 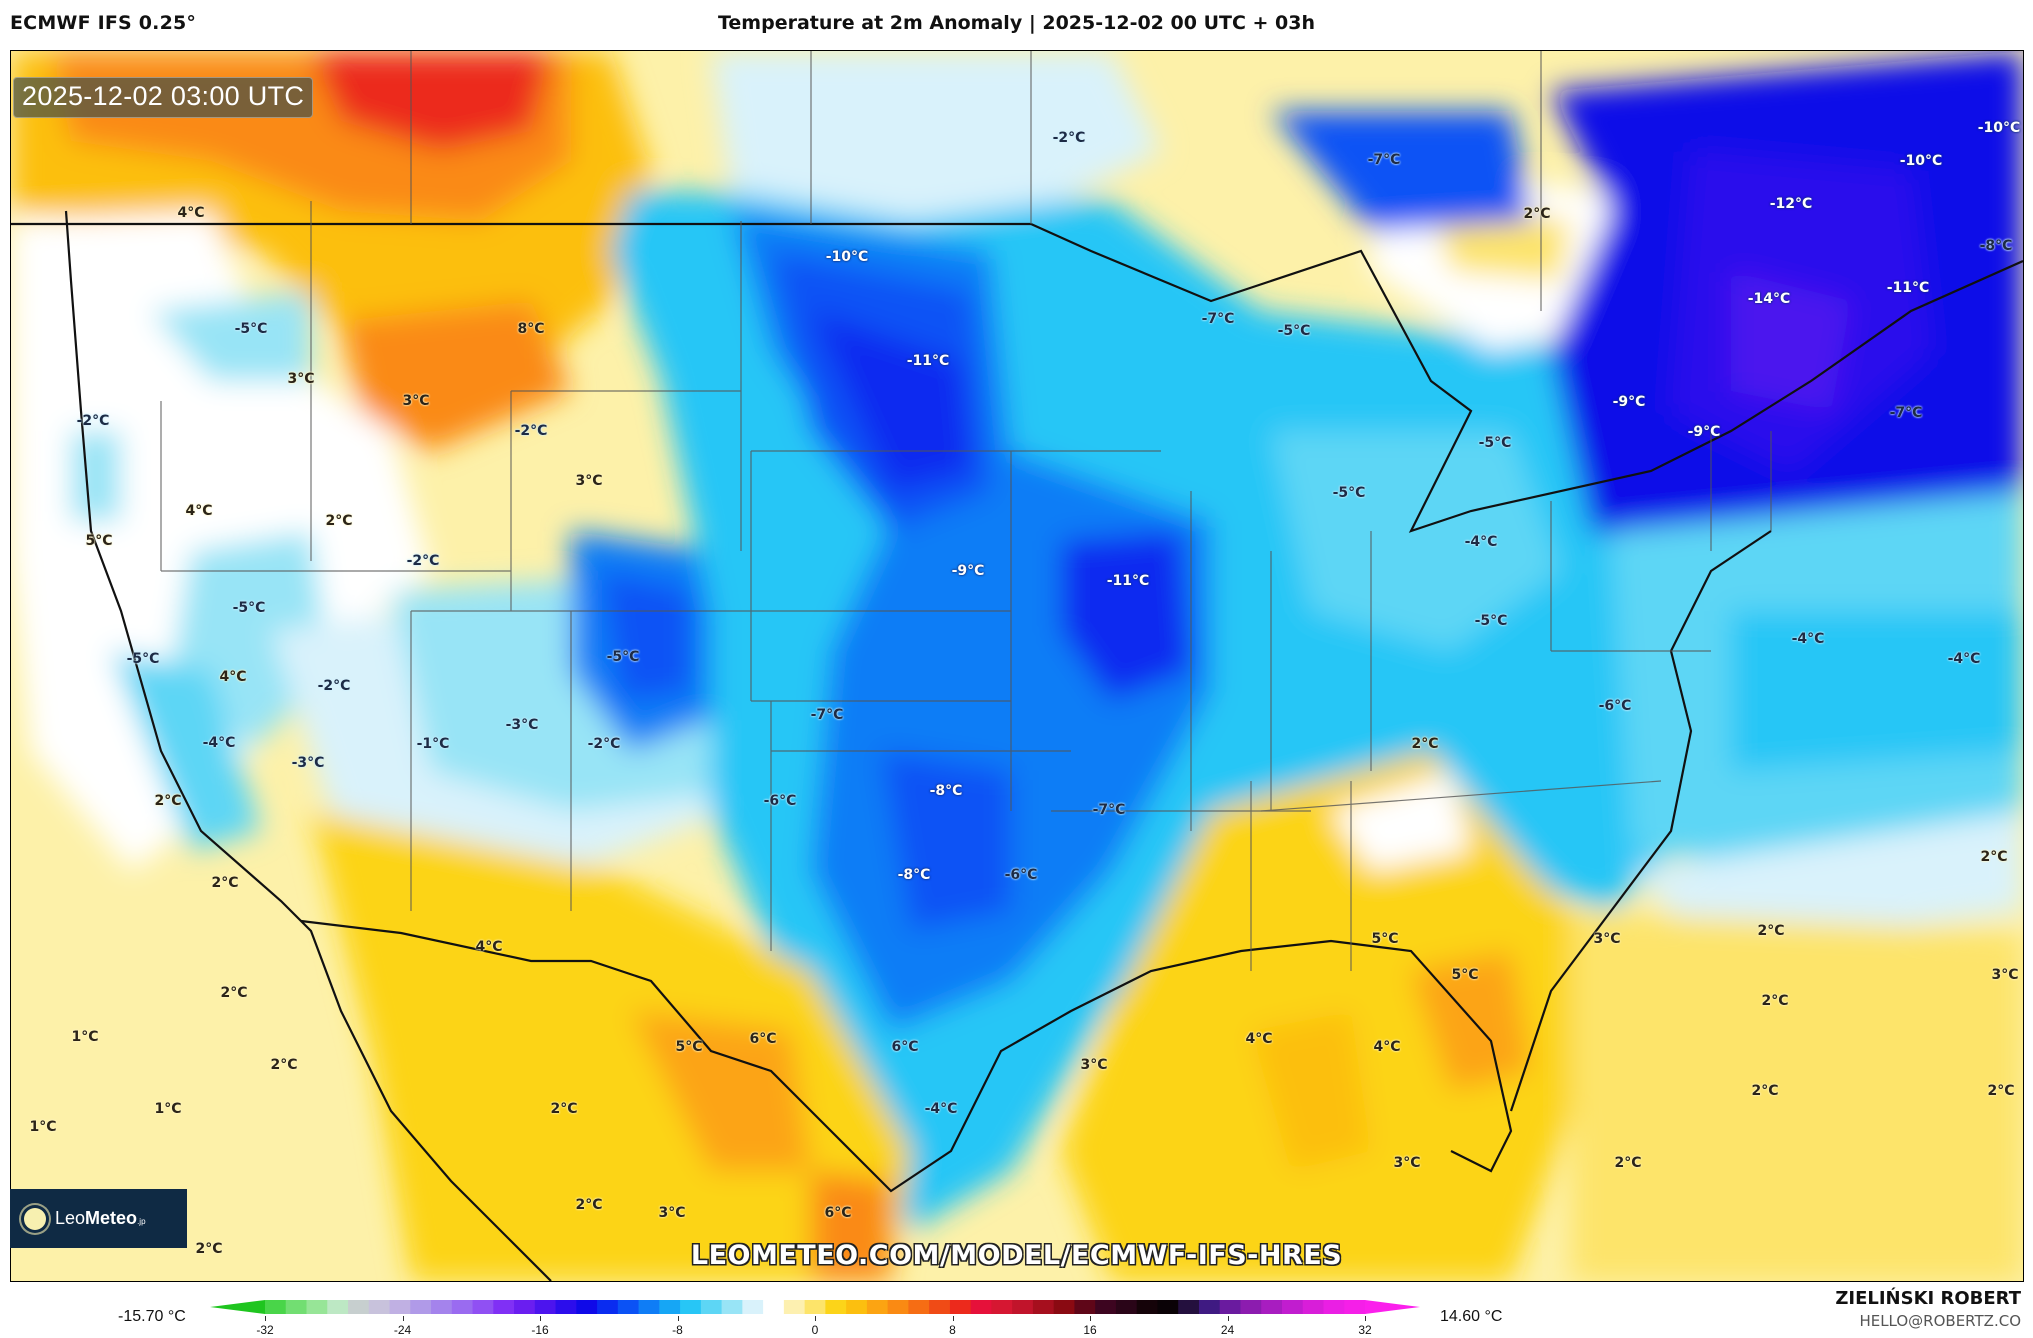 I want to click on colorbar-tick-label: 0, so click(x=815, y=1330).